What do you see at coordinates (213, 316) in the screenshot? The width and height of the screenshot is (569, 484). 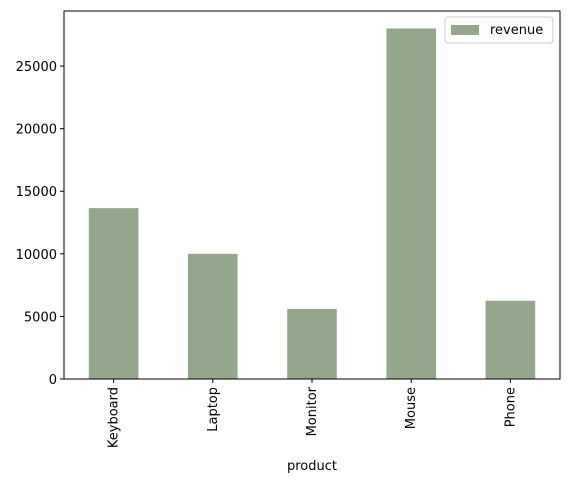 I see `bar-laptop` at bounding box center [213, 316].